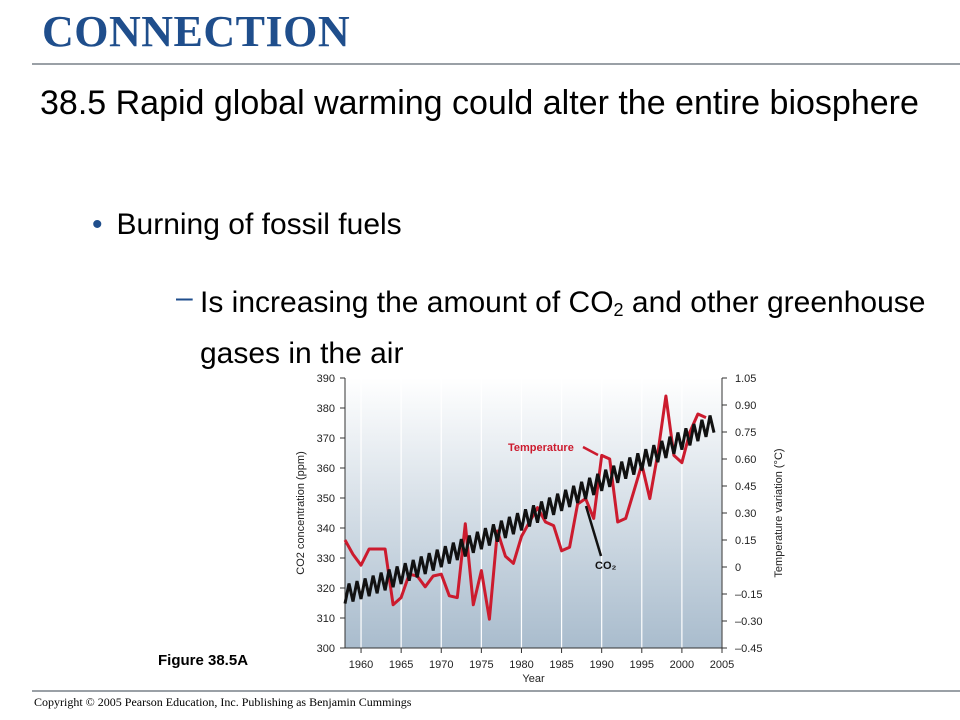  Describe the element at coordinates (521, 665) in the screenshot. I see `x-tick-label: 1980` at that location.